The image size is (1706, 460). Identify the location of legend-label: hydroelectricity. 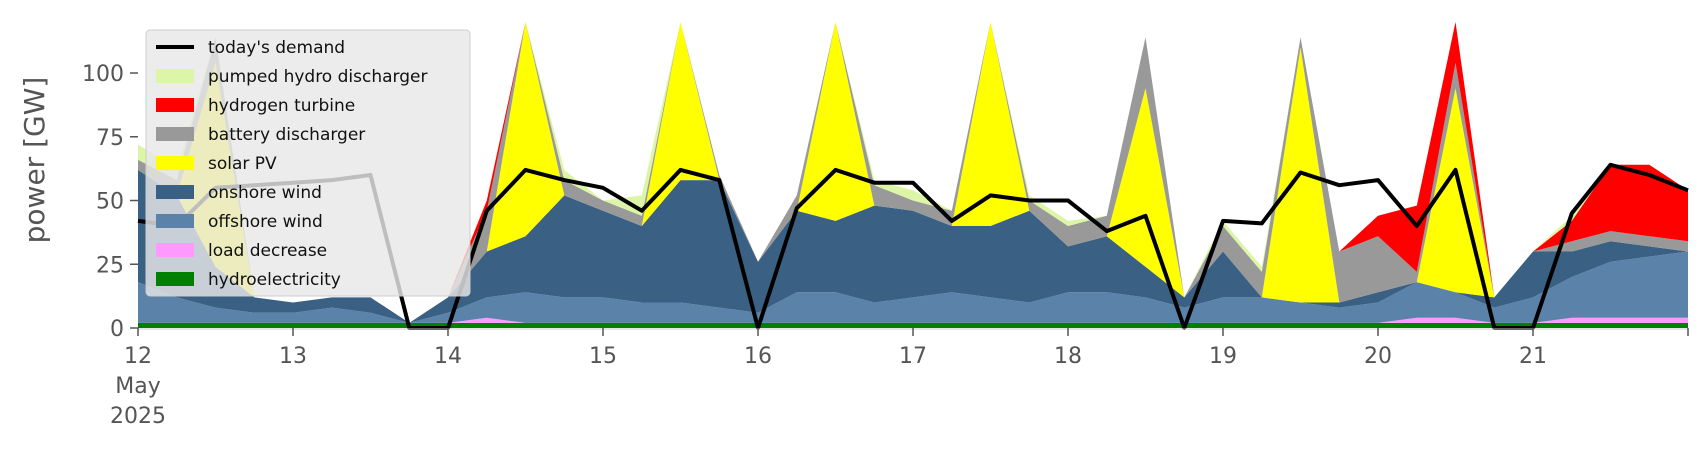
(274, 280).